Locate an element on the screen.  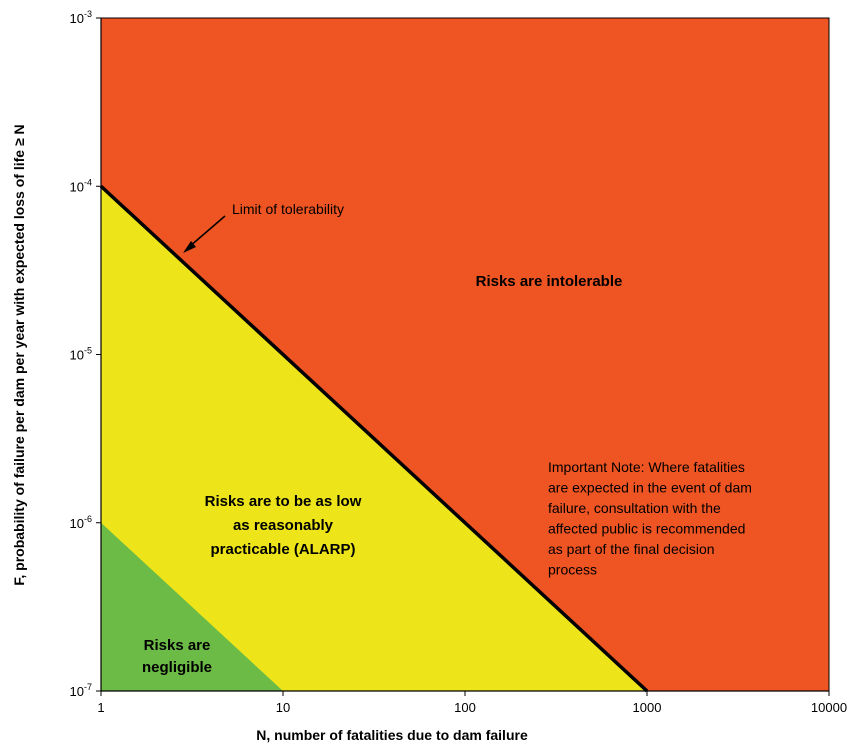
y-tick-label: 10⁻⁶ is located at coordinates (81, 522).